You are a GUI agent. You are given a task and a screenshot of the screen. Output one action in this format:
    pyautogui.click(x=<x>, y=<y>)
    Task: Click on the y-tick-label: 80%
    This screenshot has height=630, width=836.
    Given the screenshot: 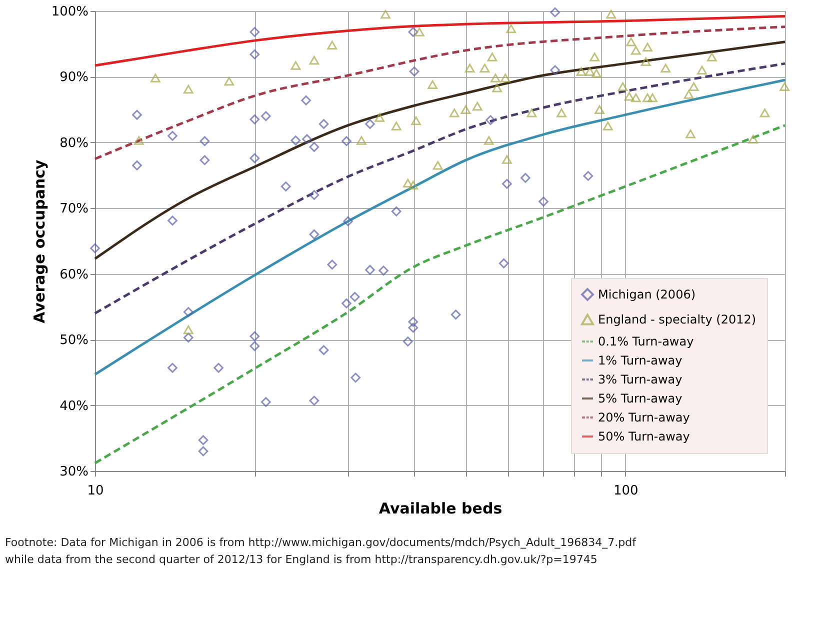 What is the action you would take?
    pyautogui.click(x=74, y=143)
    